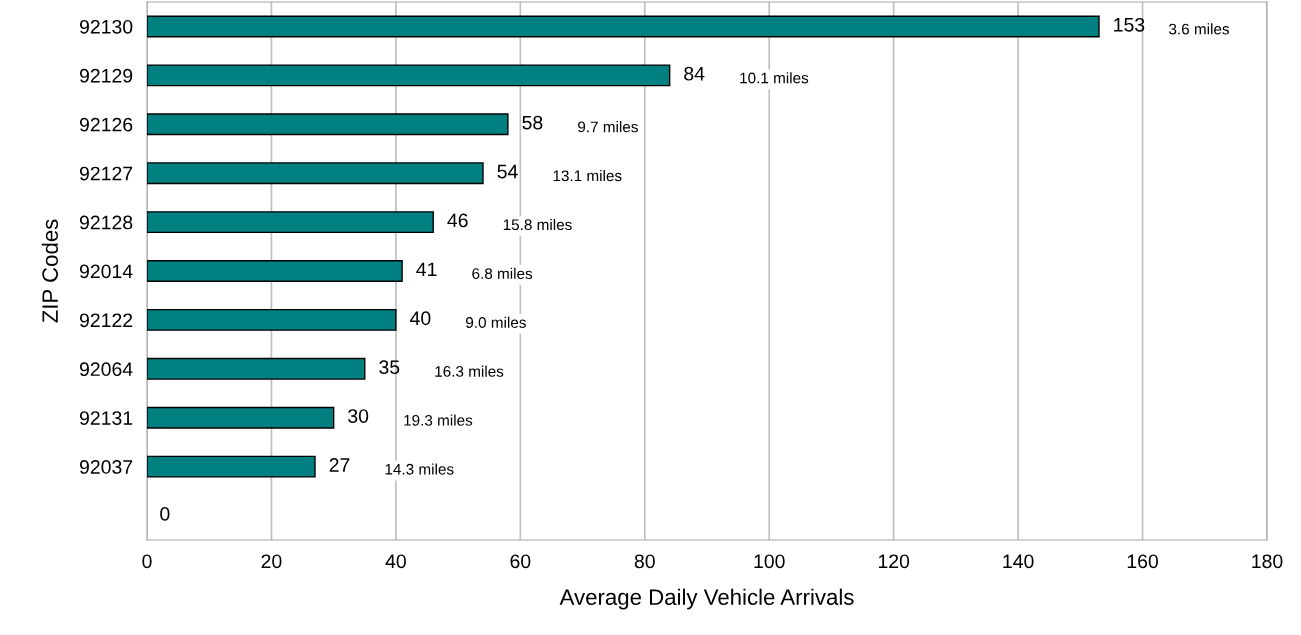  Describe the element at coordinates (537, 224) in the screenshot. I see `annotation: 15.8 miles` at that location.